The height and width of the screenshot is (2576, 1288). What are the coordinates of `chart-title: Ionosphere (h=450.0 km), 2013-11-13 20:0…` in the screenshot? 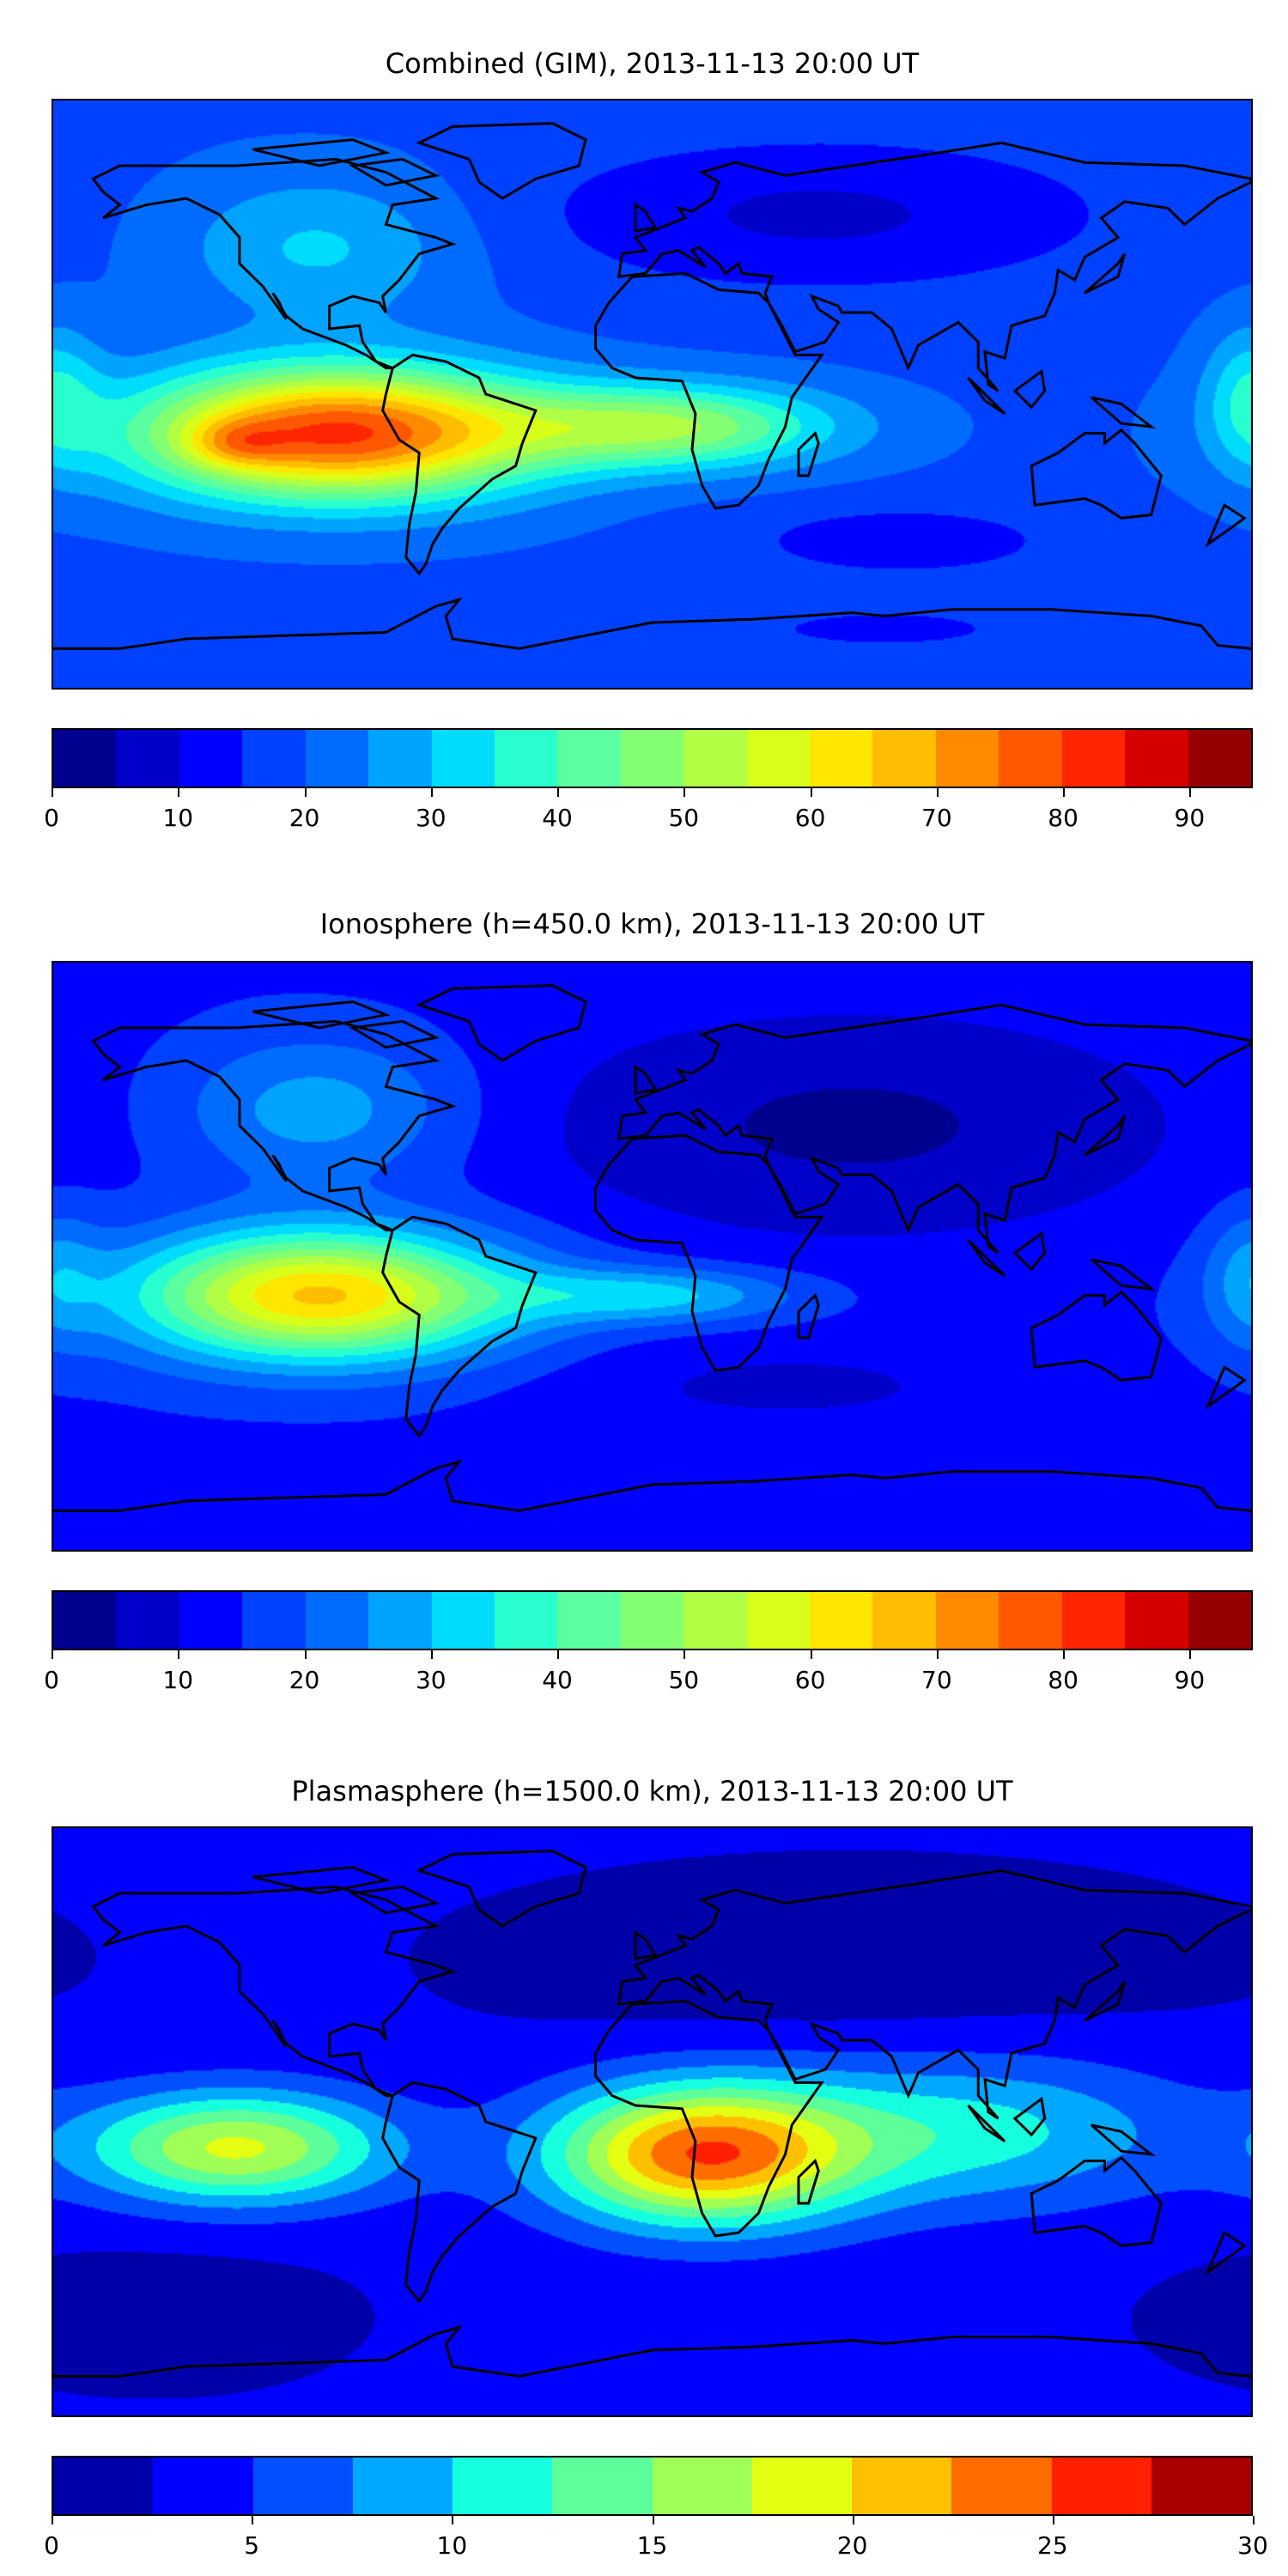 It's located at (652, 924).